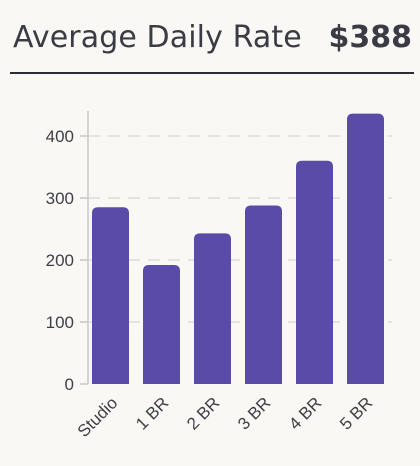 This screenshot has width=420, height=466. What do you see at coordinates (203, 413) in the screenshot?
I see `x-tick-label: 2 BR` at bounding box center [203, 413].